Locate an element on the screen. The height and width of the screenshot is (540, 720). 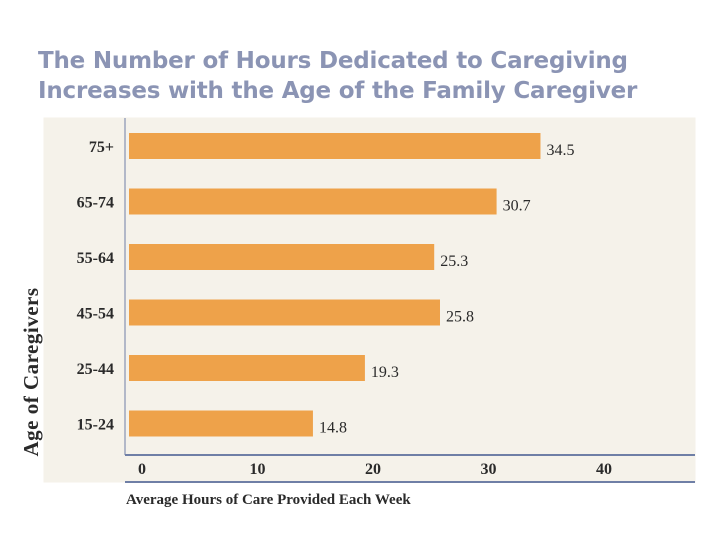
x-tick-label: 40 is located at coordinates (604, 469).